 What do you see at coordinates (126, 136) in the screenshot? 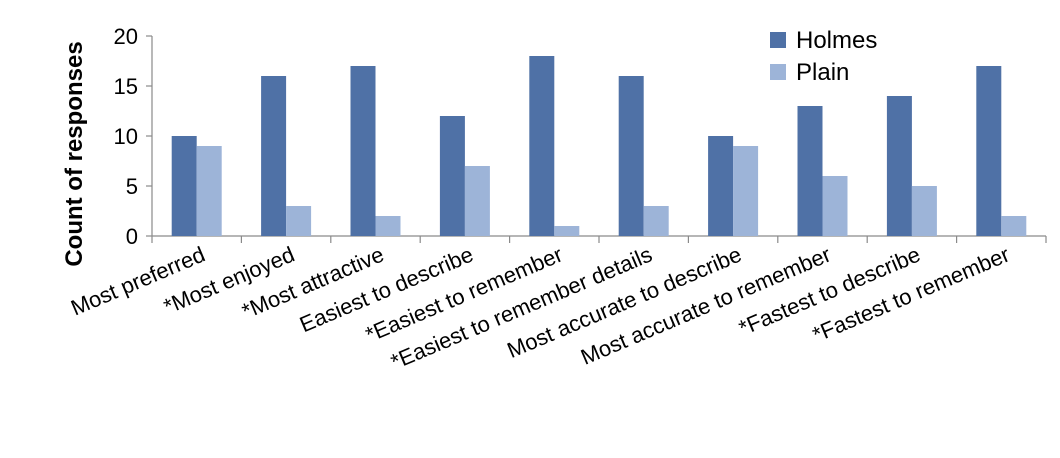
I see `y-tick-label: 10` at bounding box center [126, 136].